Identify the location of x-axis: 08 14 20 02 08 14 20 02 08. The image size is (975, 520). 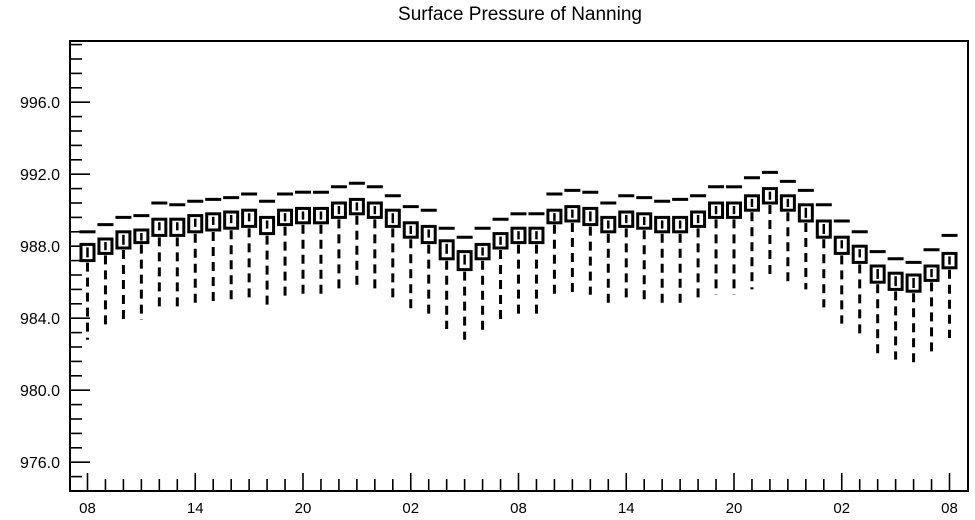
(518, 495).